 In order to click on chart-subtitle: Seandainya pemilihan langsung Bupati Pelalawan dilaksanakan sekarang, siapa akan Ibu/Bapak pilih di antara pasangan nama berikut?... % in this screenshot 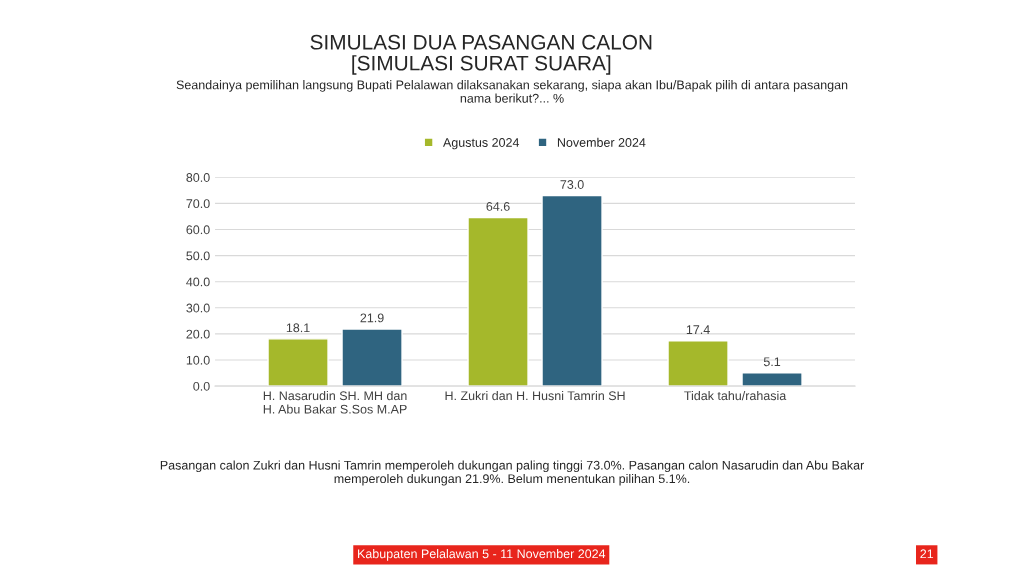, I will do `click(512, 91)`.